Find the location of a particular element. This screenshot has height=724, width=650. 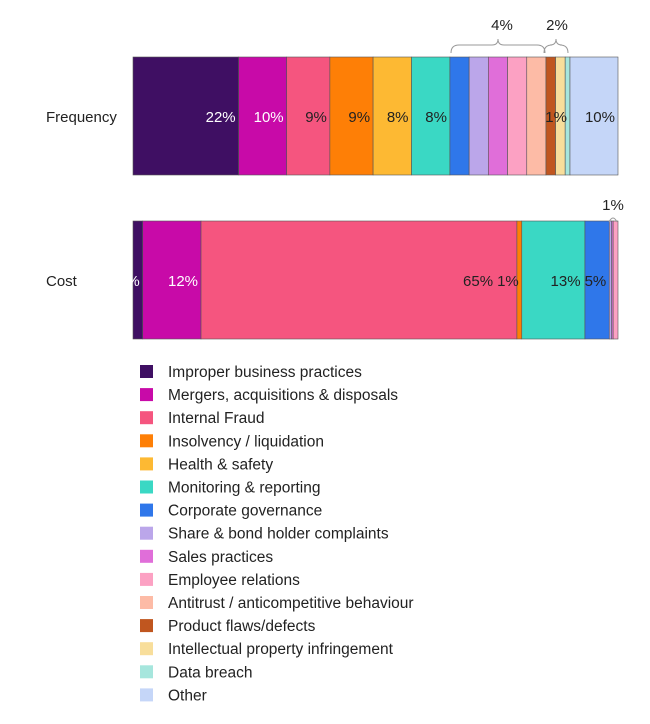

data-label: 5% is located at coordinates (596, 281).